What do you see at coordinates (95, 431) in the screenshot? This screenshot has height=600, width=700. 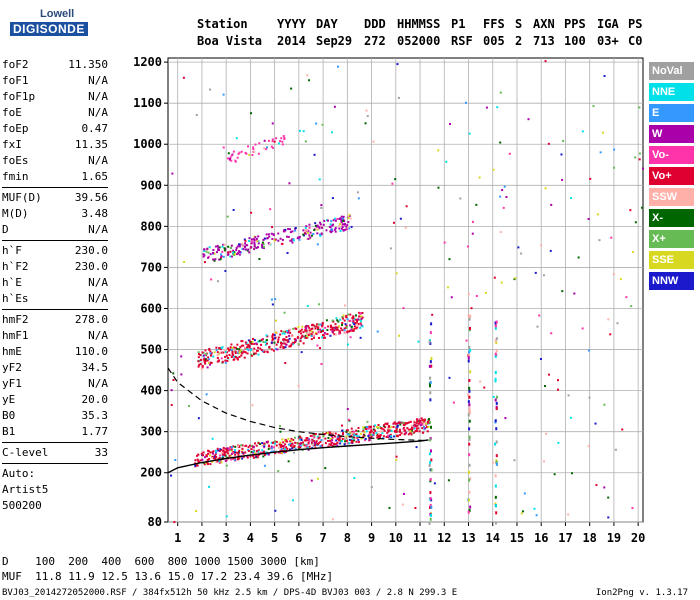 I see `param-value: 1.77` at bounding box center [95, 431].